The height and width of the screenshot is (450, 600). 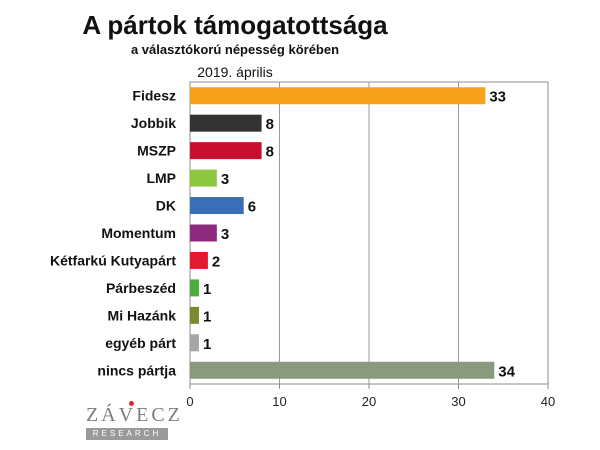 I want to click on category-label: Momentum, so click(x=138, y=233).